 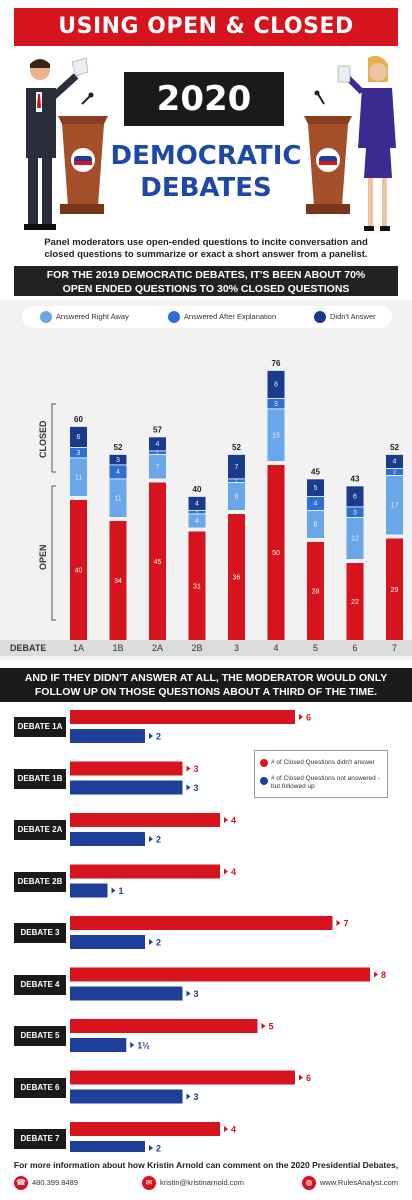 I want to click on segment-label-open-2A: 45, so click(x=158, y=562).